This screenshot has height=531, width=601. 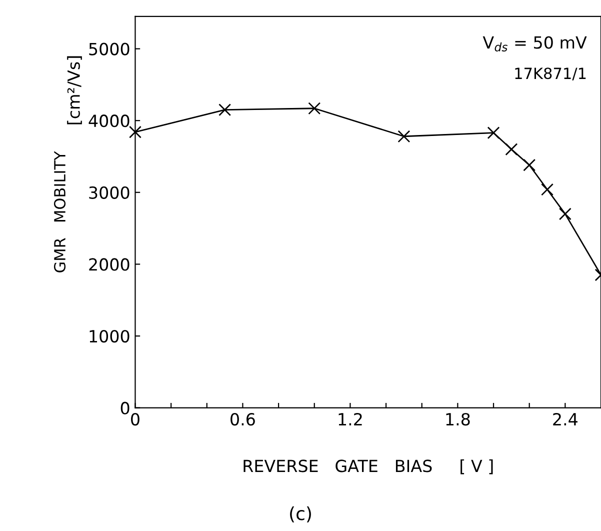 I want to click on text: [cm²/Vs], so click(x=74, y=90).